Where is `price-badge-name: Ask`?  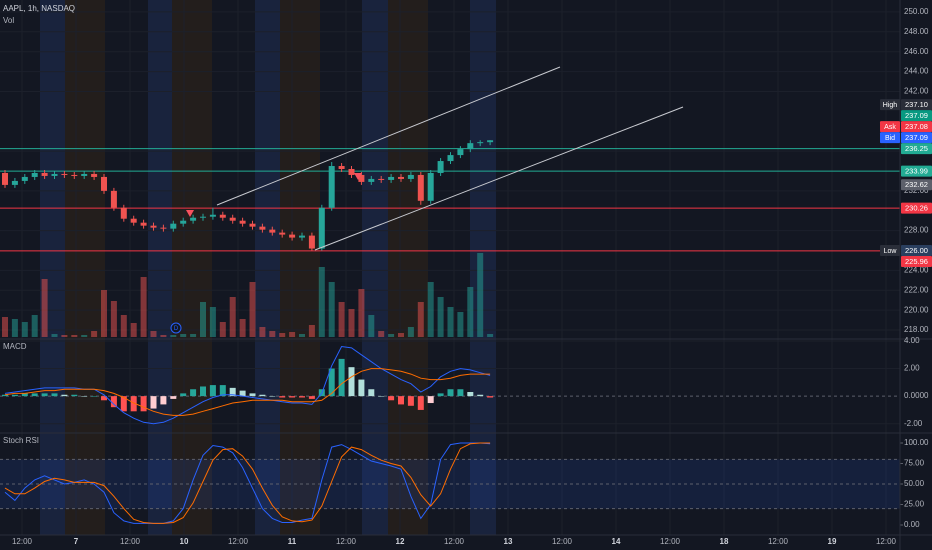
price-badge-name: Ask is located at coordinates (890, 127).